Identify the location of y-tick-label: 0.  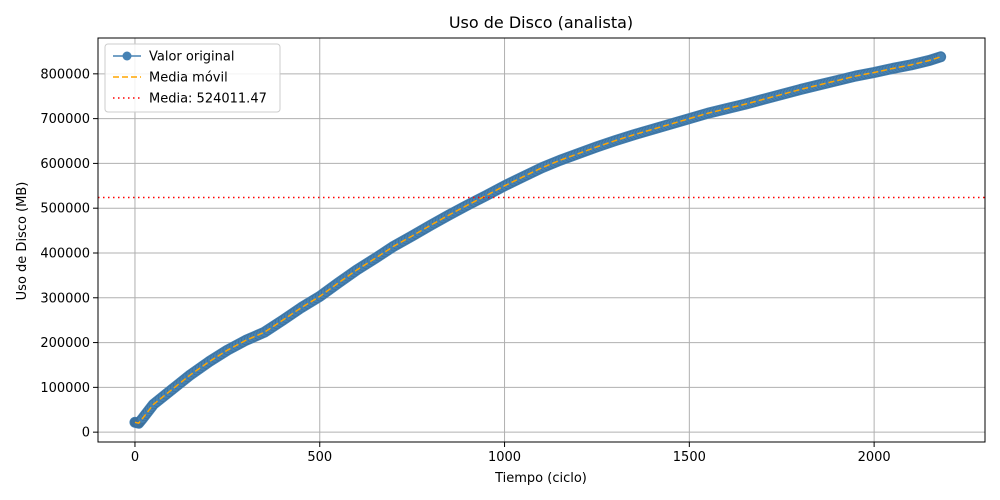
(86, 433).